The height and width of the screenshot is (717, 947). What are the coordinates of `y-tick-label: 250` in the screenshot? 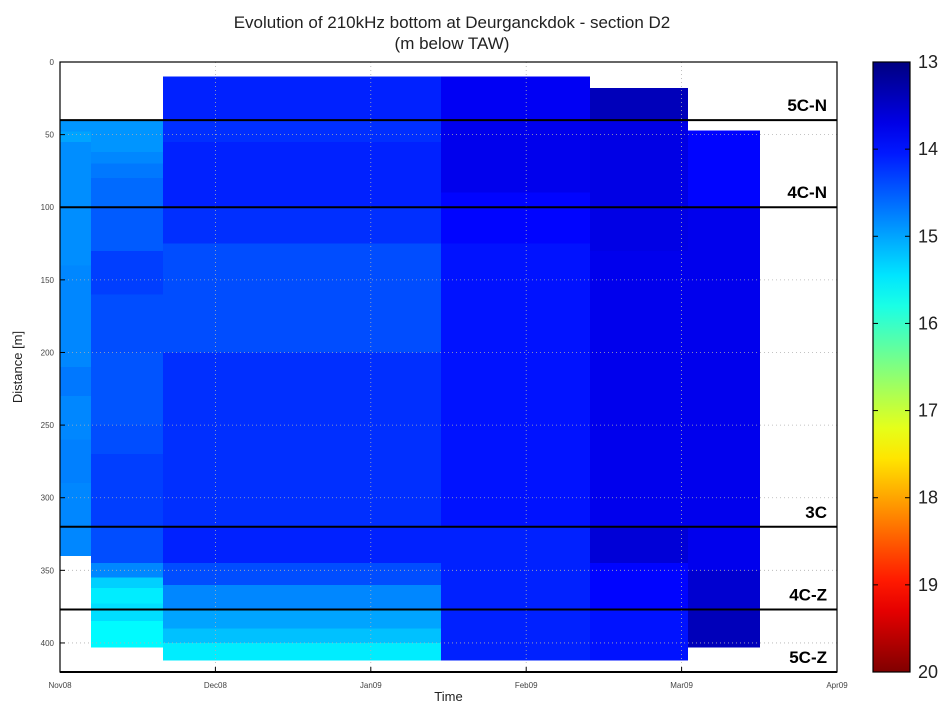 It's located at (48, 425).